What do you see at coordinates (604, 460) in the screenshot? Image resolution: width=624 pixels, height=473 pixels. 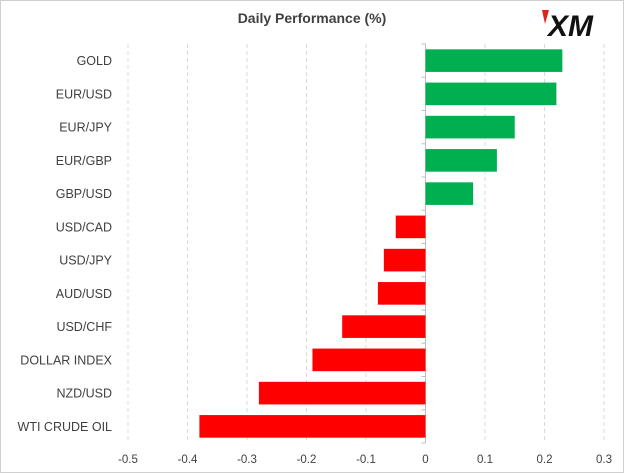 I see `x-tick-label: 0.3` at bounding box center [604, 460].